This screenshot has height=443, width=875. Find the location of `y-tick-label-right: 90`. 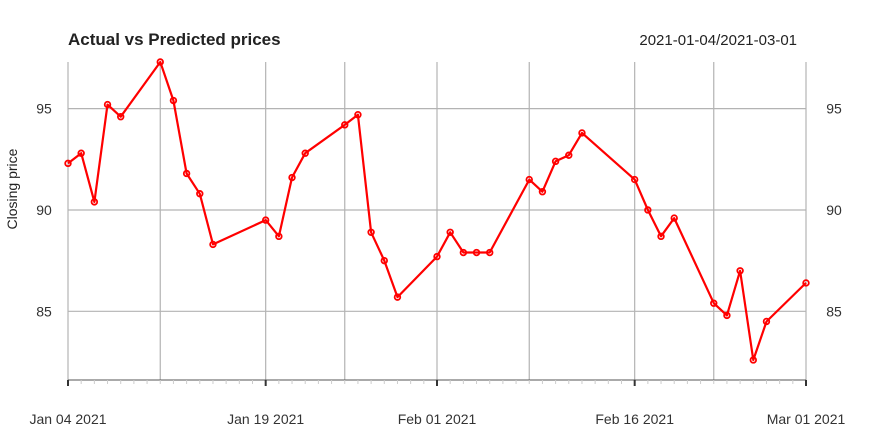

y-tick-label-right: 90 is located at coordinates (834, 210).